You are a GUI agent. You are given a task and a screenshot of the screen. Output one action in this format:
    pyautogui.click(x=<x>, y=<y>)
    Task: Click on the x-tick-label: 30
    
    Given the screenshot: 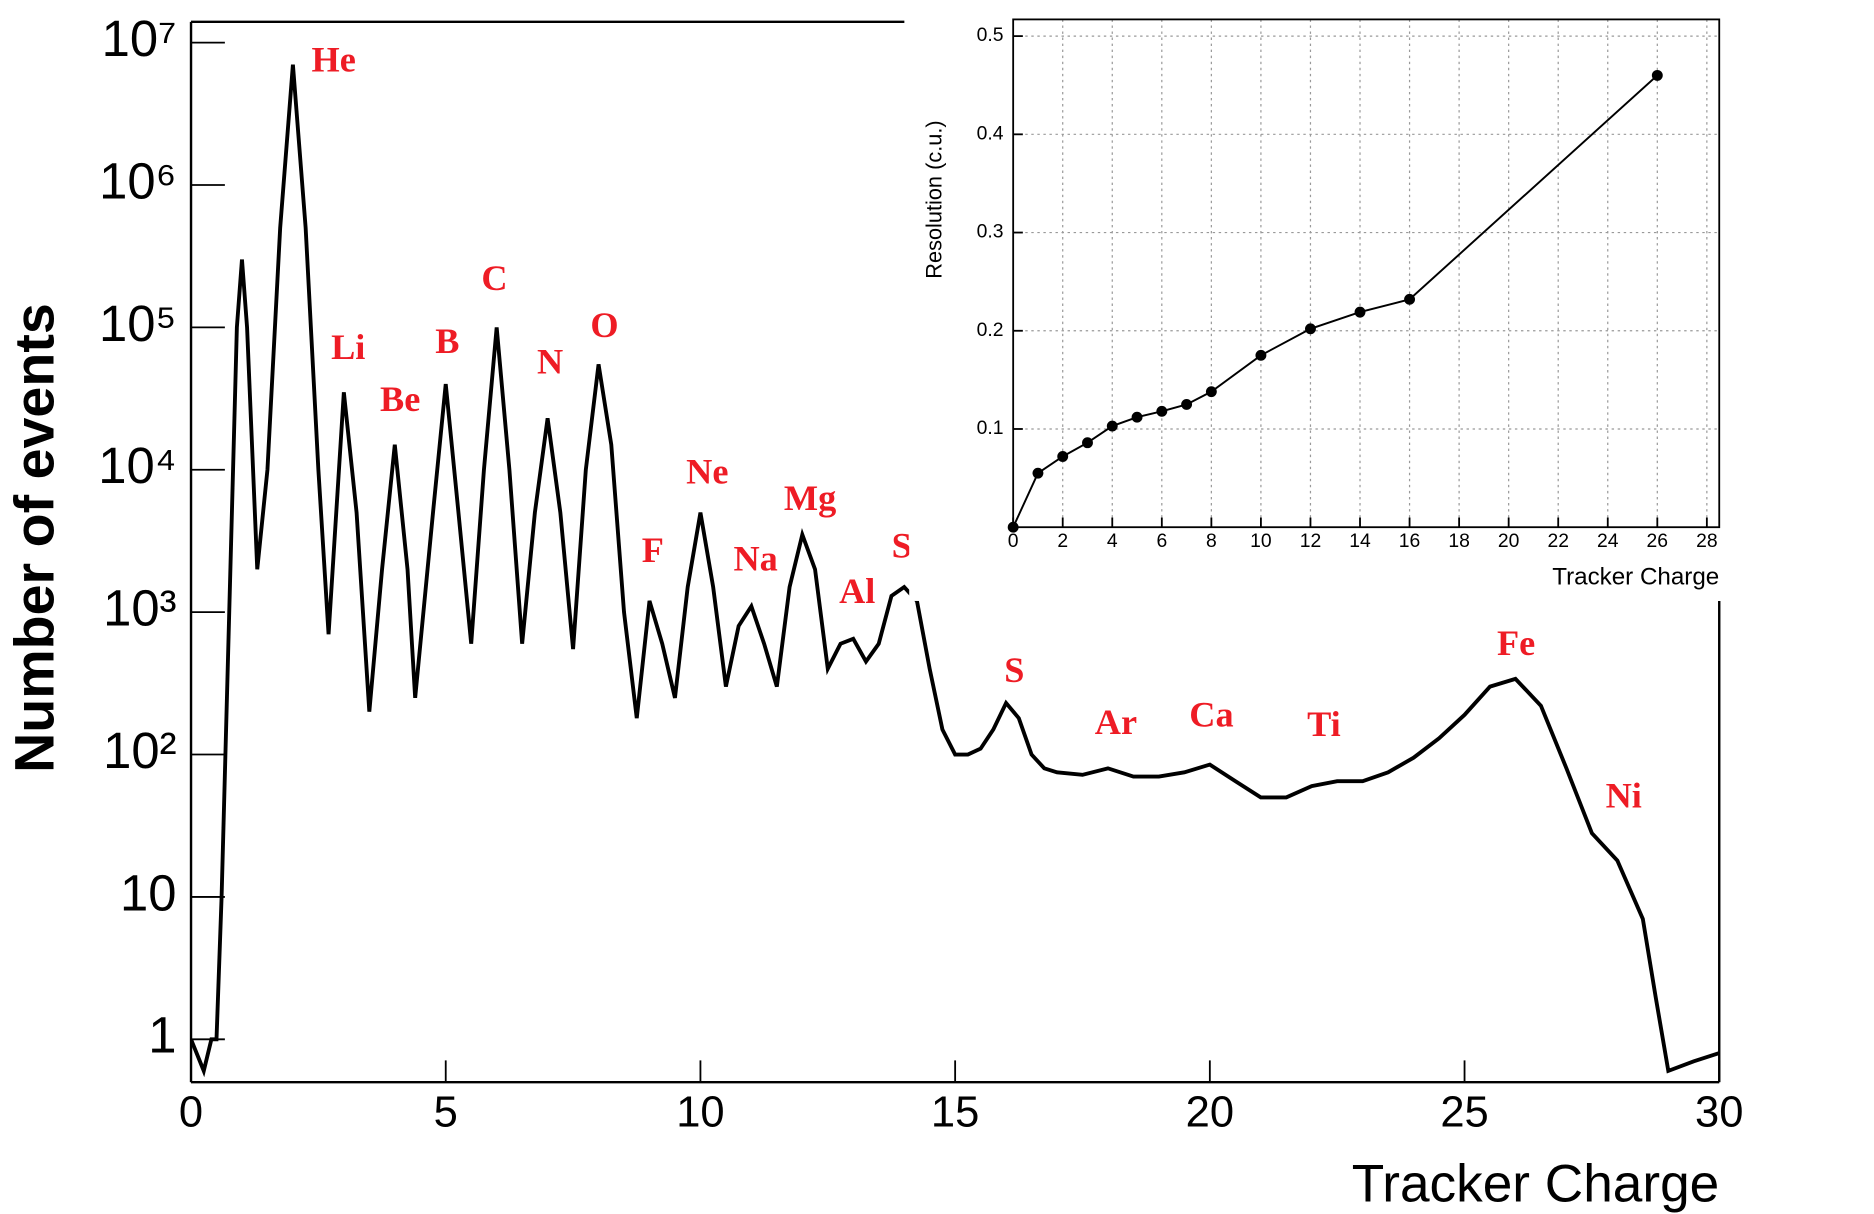 What is the action you would take?
    pyautogui.click(x=1719, y=1112)
    